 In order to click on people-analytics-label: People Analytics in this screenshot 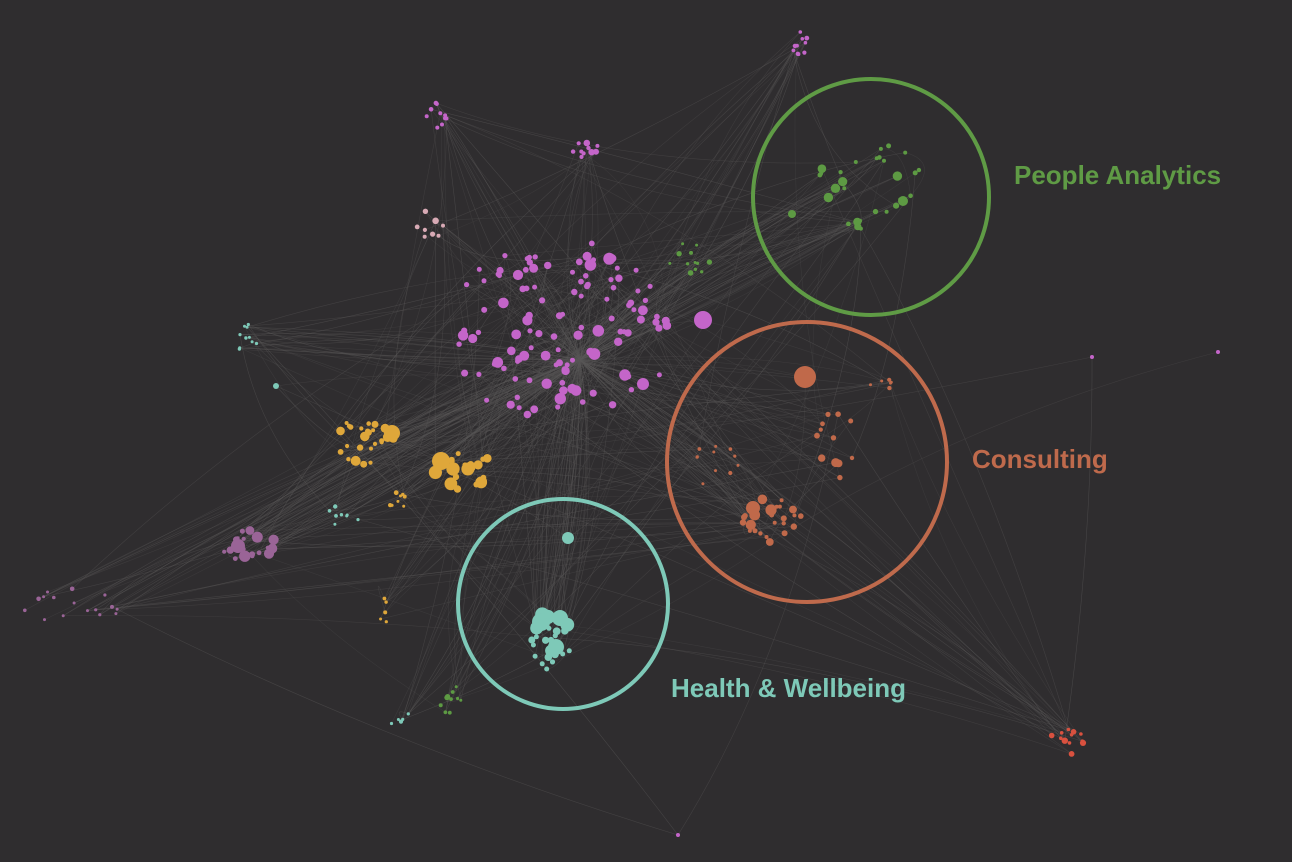, I will do `click(1117, 175)`.